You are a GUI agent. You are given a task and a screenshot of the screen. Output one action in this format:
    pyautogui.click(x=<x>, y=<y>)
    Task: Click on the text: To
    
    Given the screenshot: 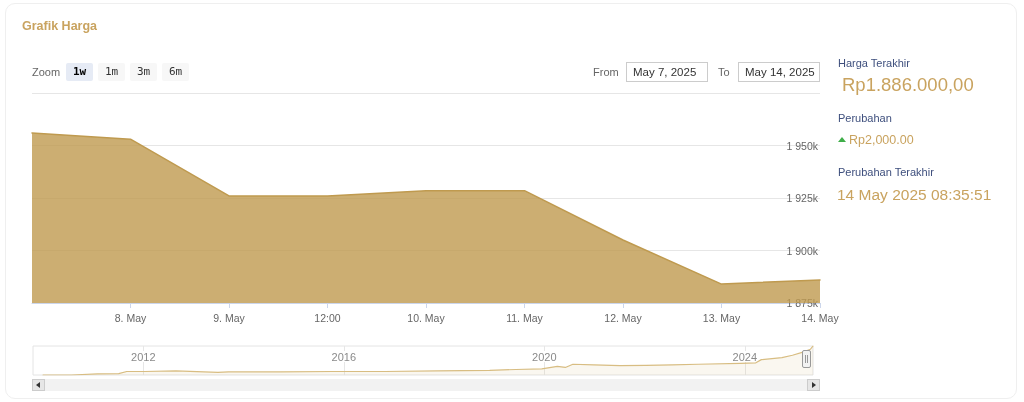 What is the action you would take?
    pyautogui.click(x=724, y=72)
    